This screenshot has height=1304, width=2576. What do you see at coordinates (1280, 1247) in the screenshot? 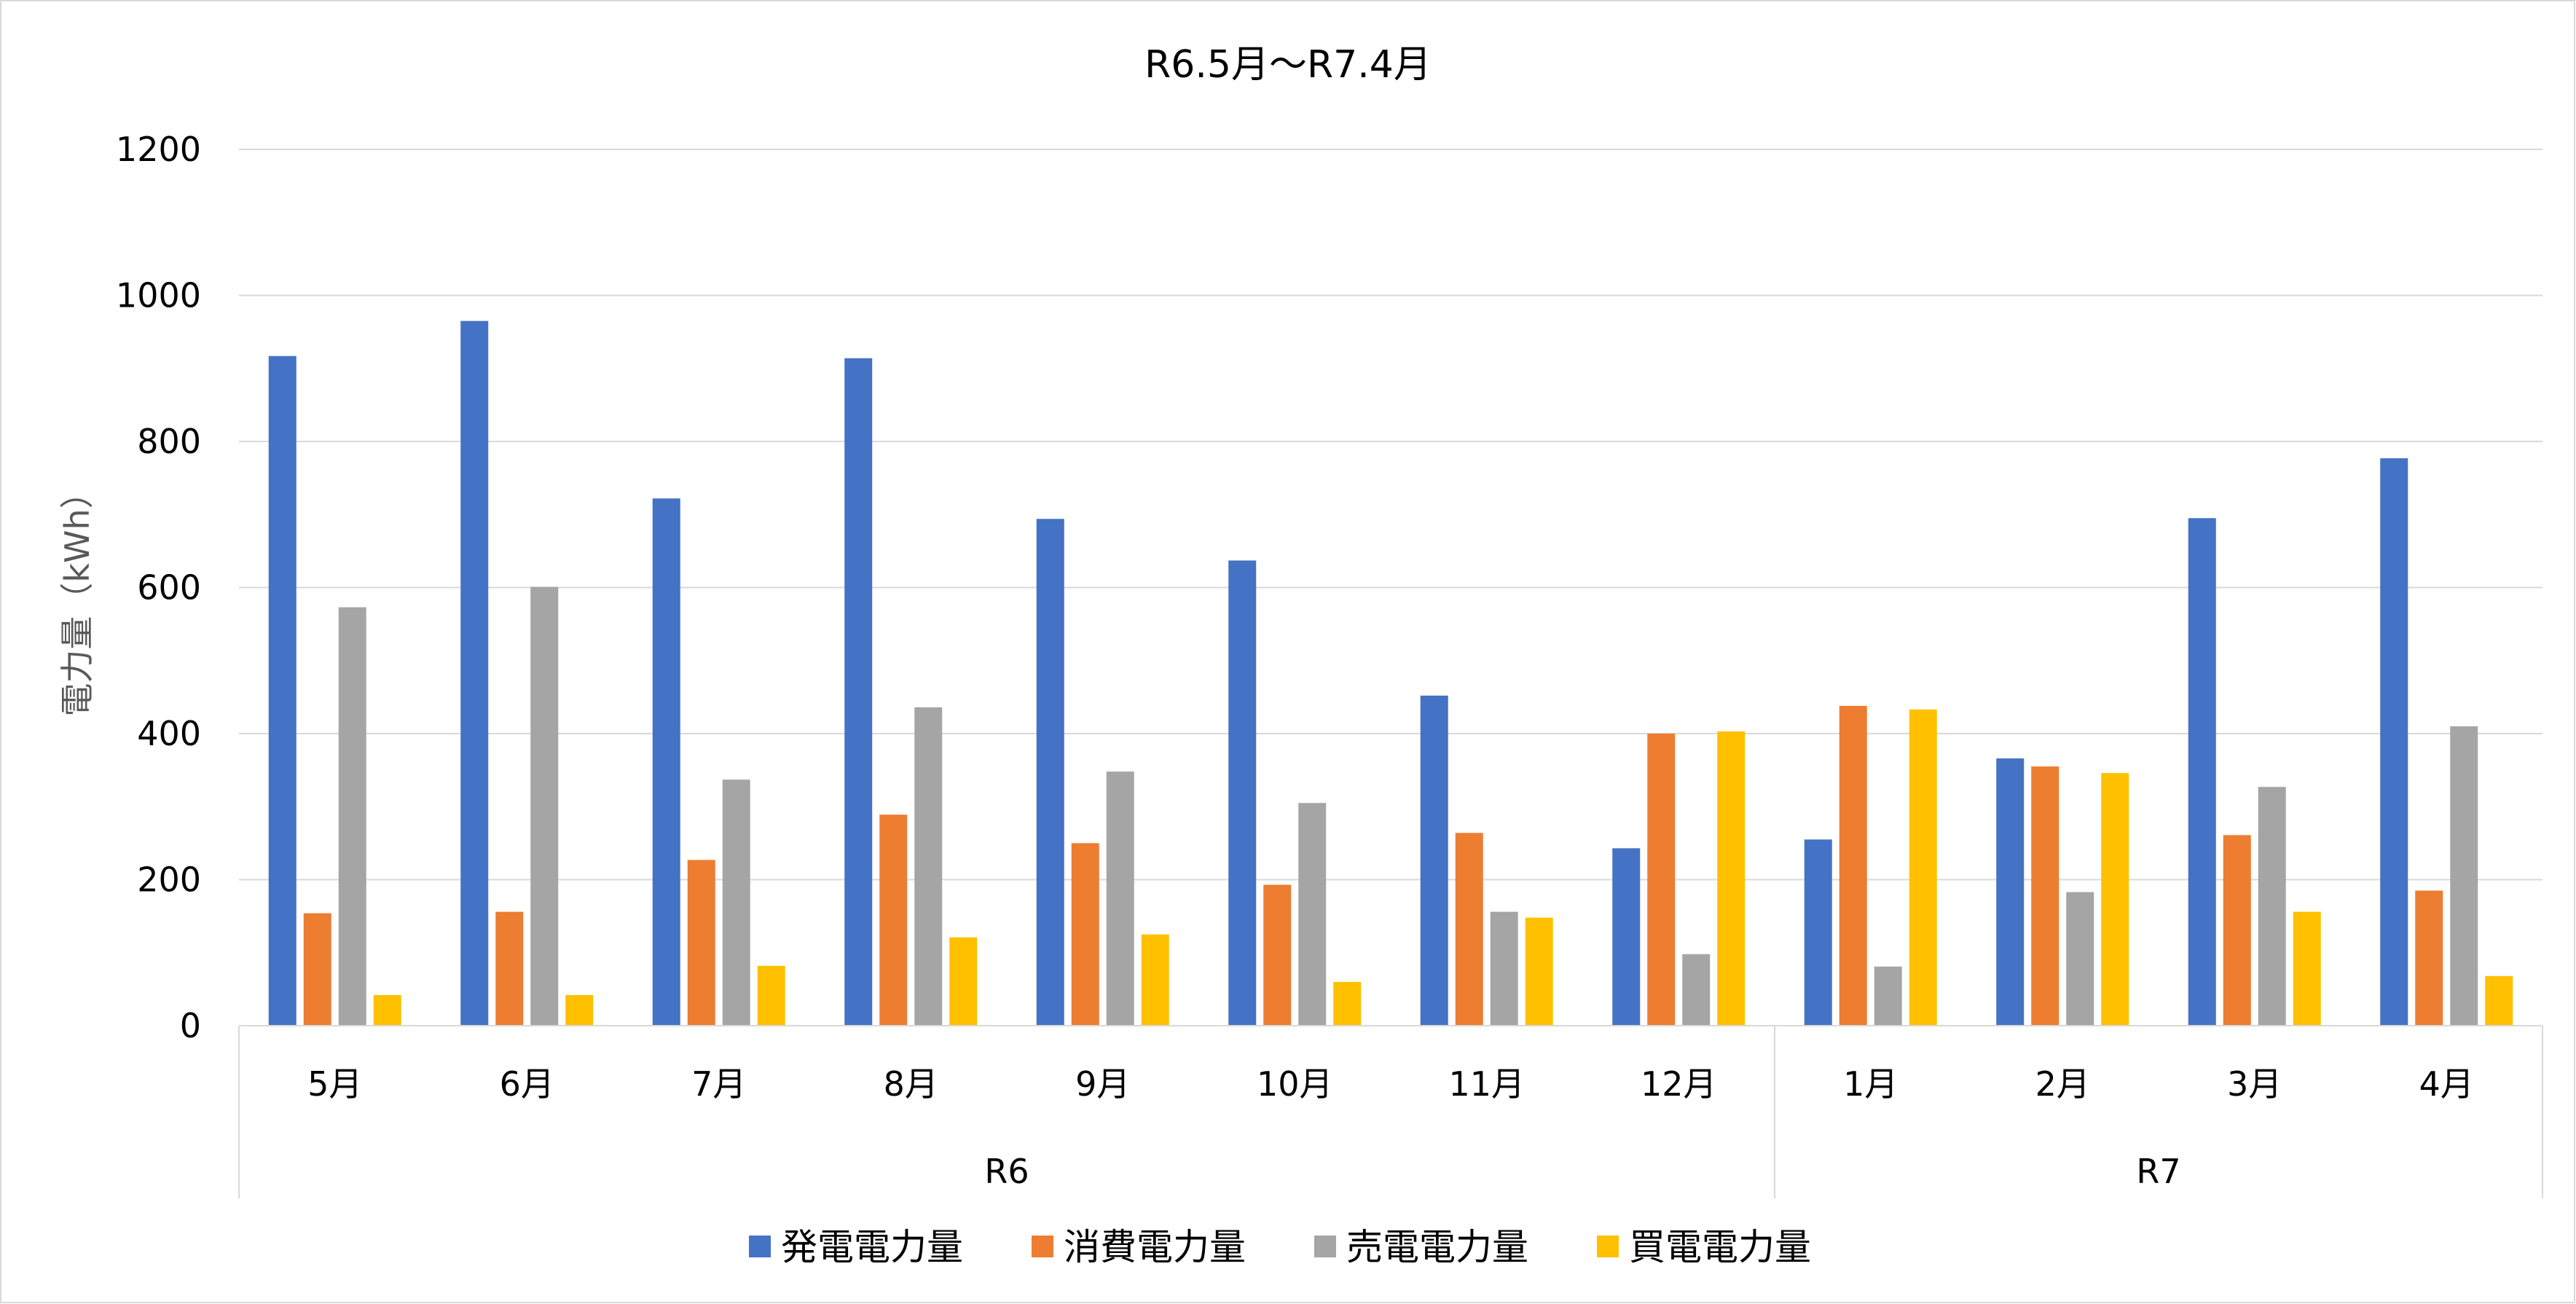
I see `legend: 発電電力量 消費電力量 売電電力量 買電電力量` at bounding box center [1280, 1247].